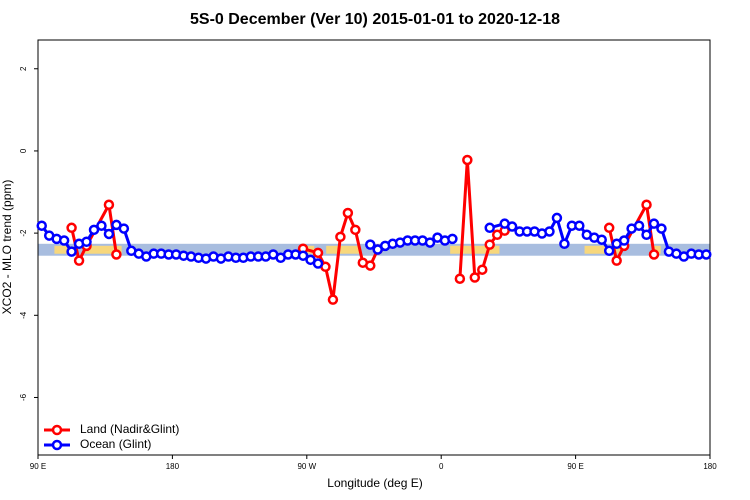  What do you see at coordinates (482, 218) in the screenshot?
I see `series-line` at bounding box center [482, 218].